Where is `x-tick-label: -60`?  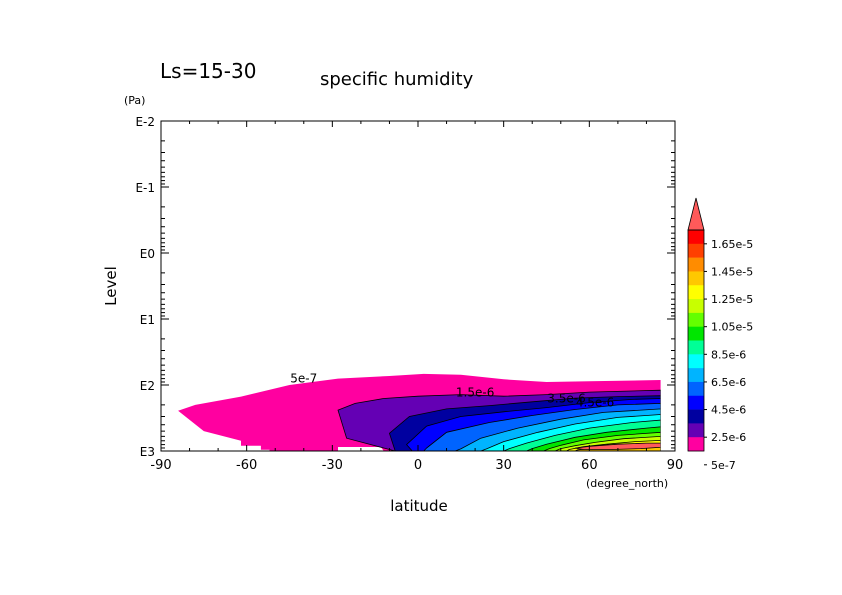 x-tick-label: -60 is located at coordinates (246, 465).